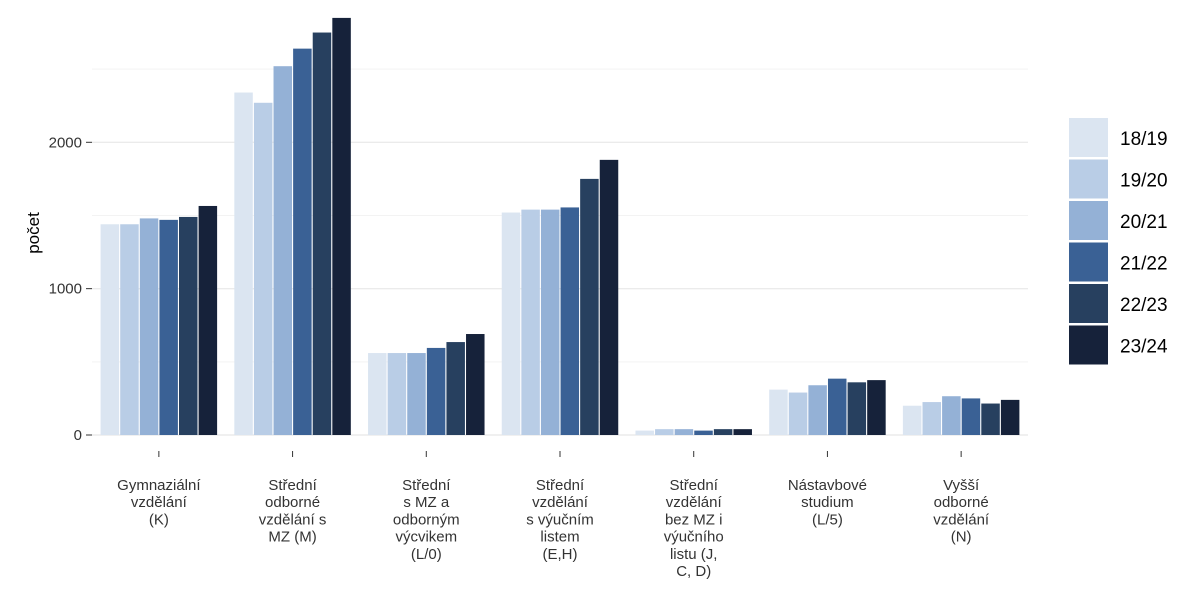  What do you see at coordinates (33, 233) in the screenshot?
I see `y-axis-label: počet` at bounding box center [33, 233].